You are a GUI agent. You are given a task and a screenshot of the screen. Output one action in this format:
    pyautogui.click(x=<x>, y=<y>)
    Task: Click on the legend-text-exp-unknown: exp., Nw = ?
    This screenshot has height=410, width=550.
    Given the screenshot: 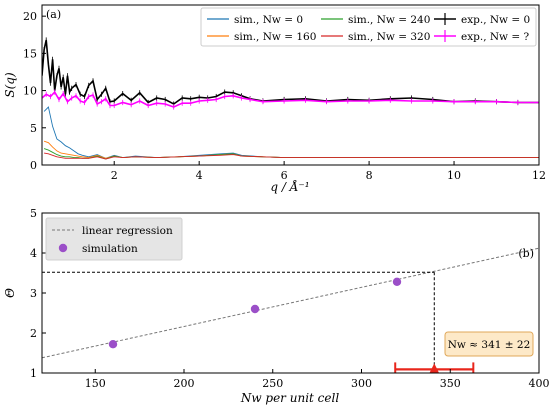 What is the action you would take?
    pyautogui.click(x=495, y=37)
    